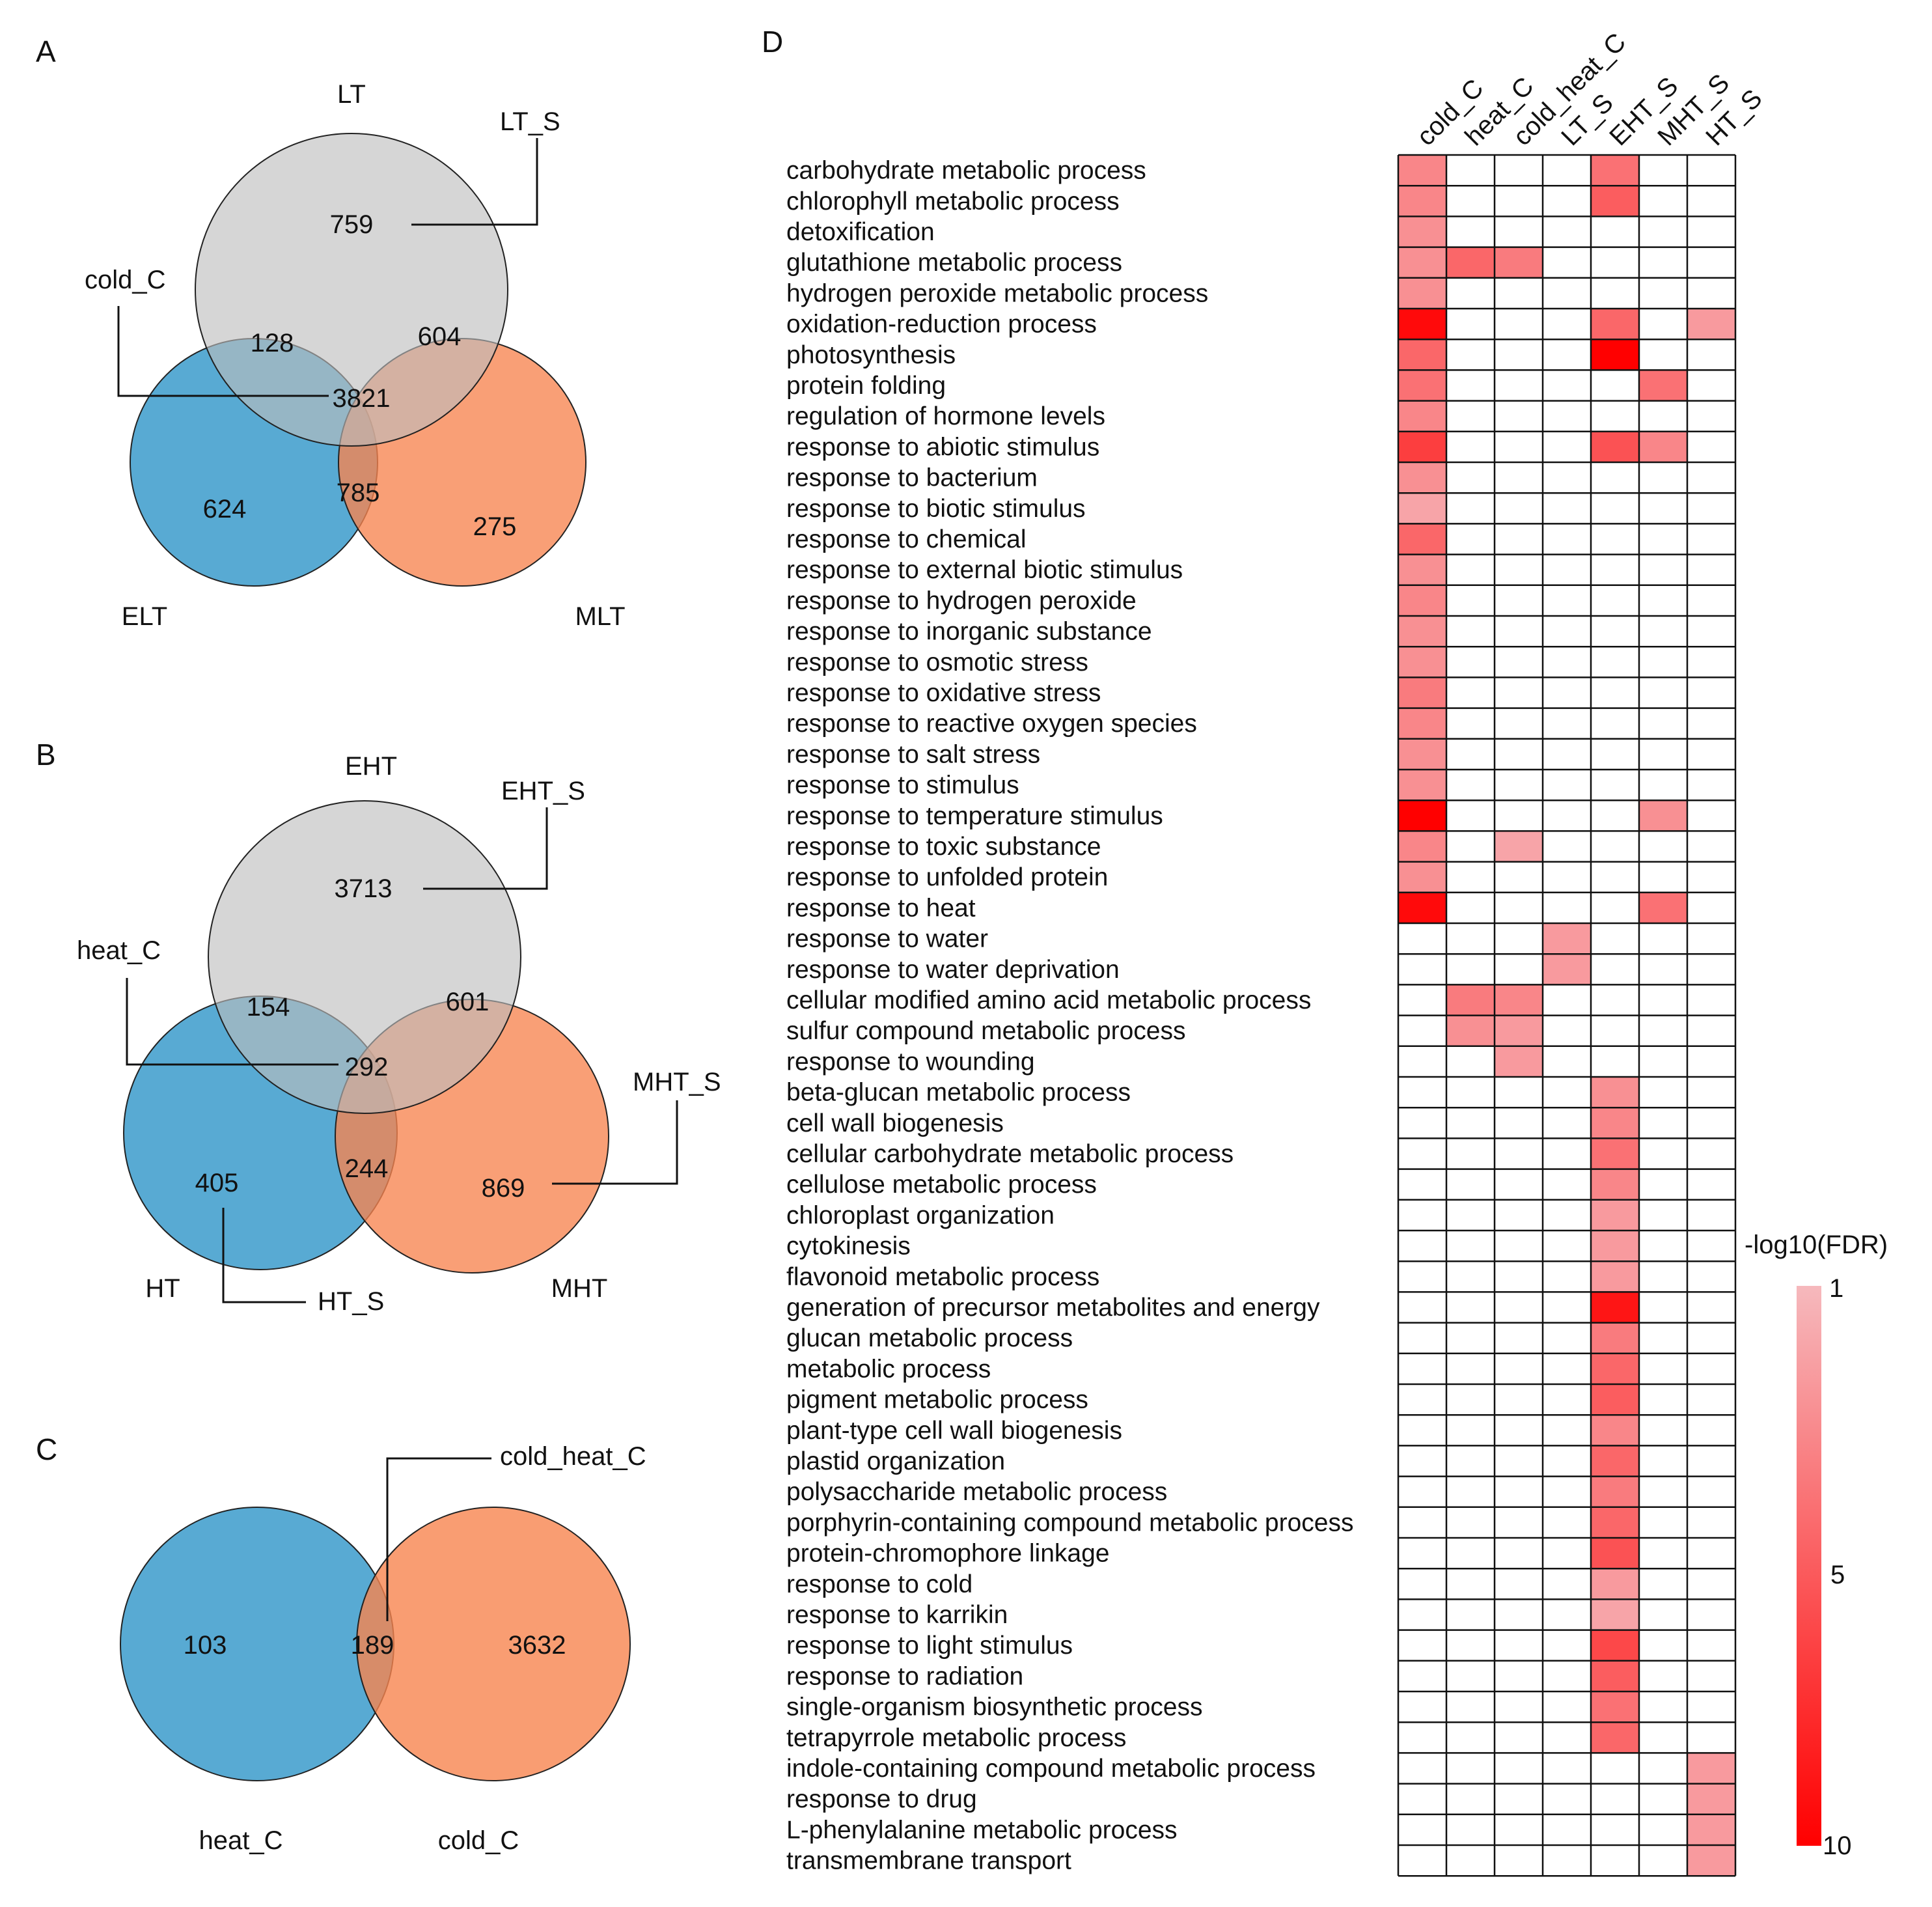  What do you see at coordinates (1470, 293) in the screenshot?
I see `heatmap-cell-r4-c1` at bounding box center [1470, 293].